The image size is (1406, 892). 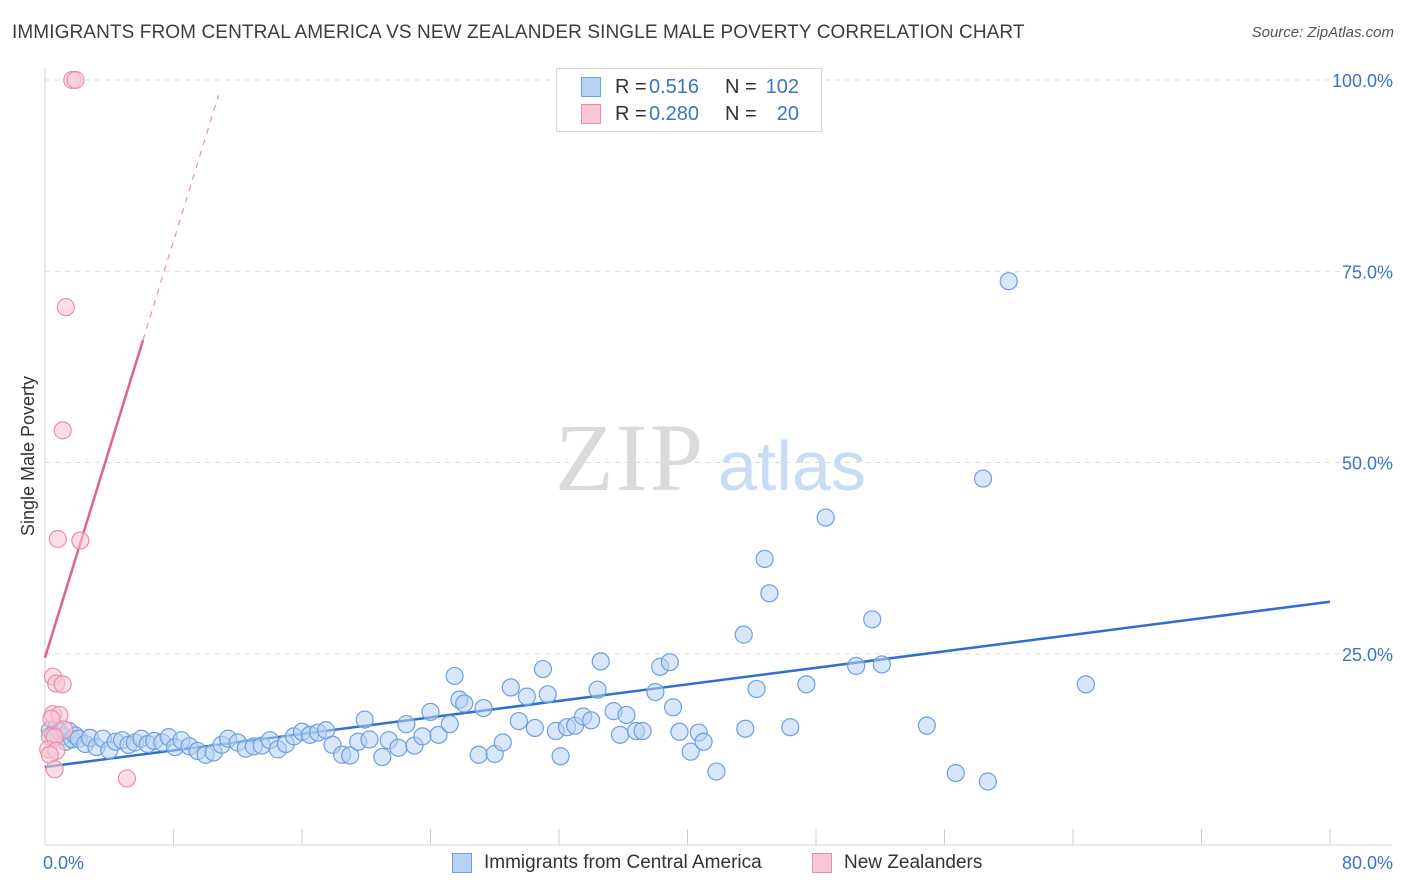 What do you see at coordinates (674, 86) in the screenshot?
I see `legend-r-value: 0.516` at bounding box center [674, 86].